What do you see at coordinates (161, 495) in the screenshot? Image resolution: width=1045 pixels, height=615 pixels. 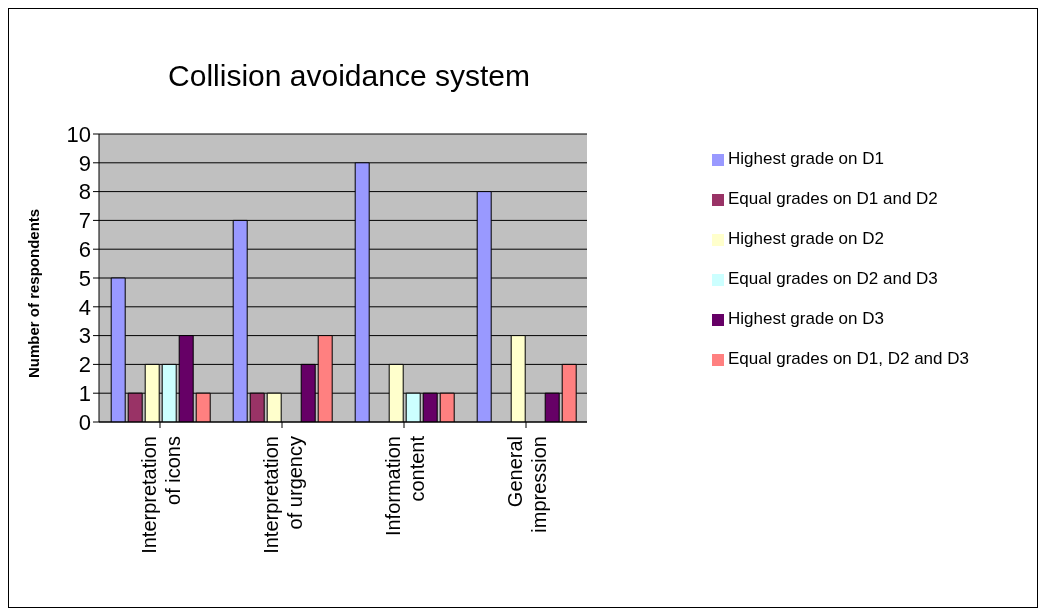 I see `x-tick-label: Interpretation of icons` at bounding box center [161, 495].